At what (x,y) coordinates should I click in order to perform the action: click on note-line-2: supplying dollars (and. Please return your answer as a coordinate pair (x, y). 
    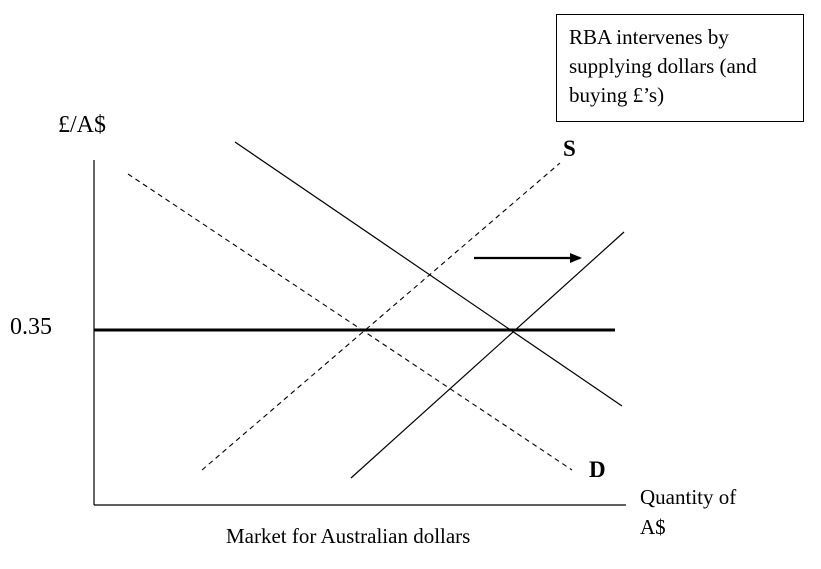
    Looking at the image, I should click on (663, 66).